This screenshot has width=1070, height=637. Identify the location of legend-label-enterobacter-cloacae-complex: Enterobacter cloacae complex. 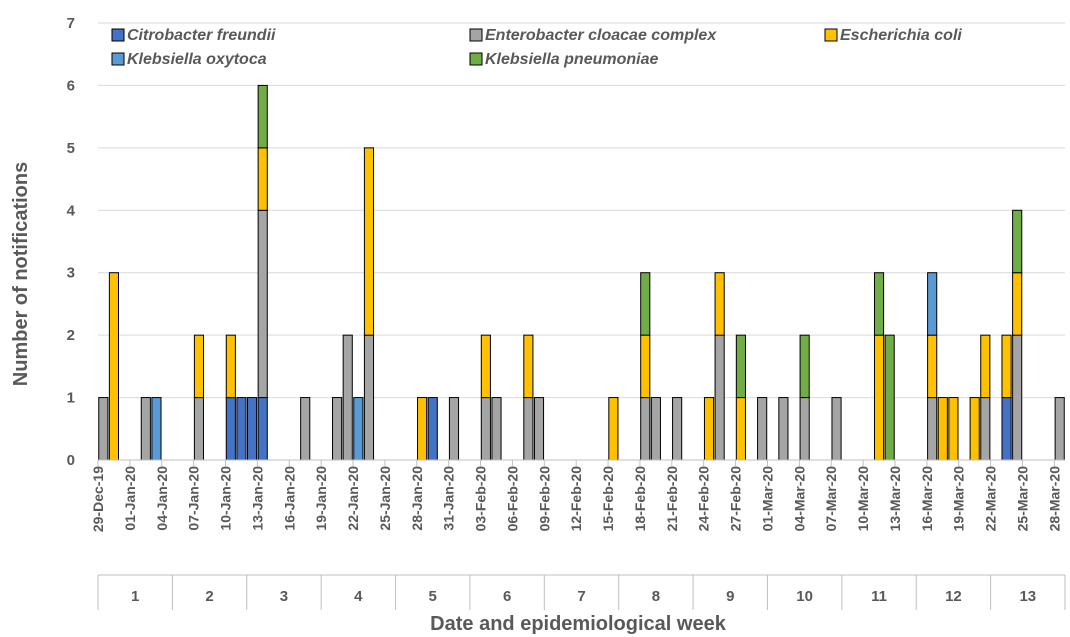
(601, 35).